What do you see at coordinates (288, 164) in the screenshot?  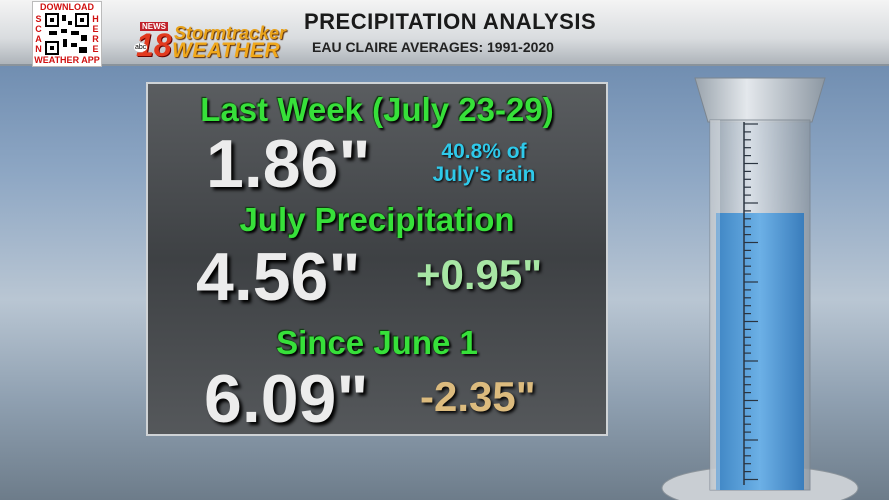 I see `section-amount: 1.86"` at bounding box center [288, 164].